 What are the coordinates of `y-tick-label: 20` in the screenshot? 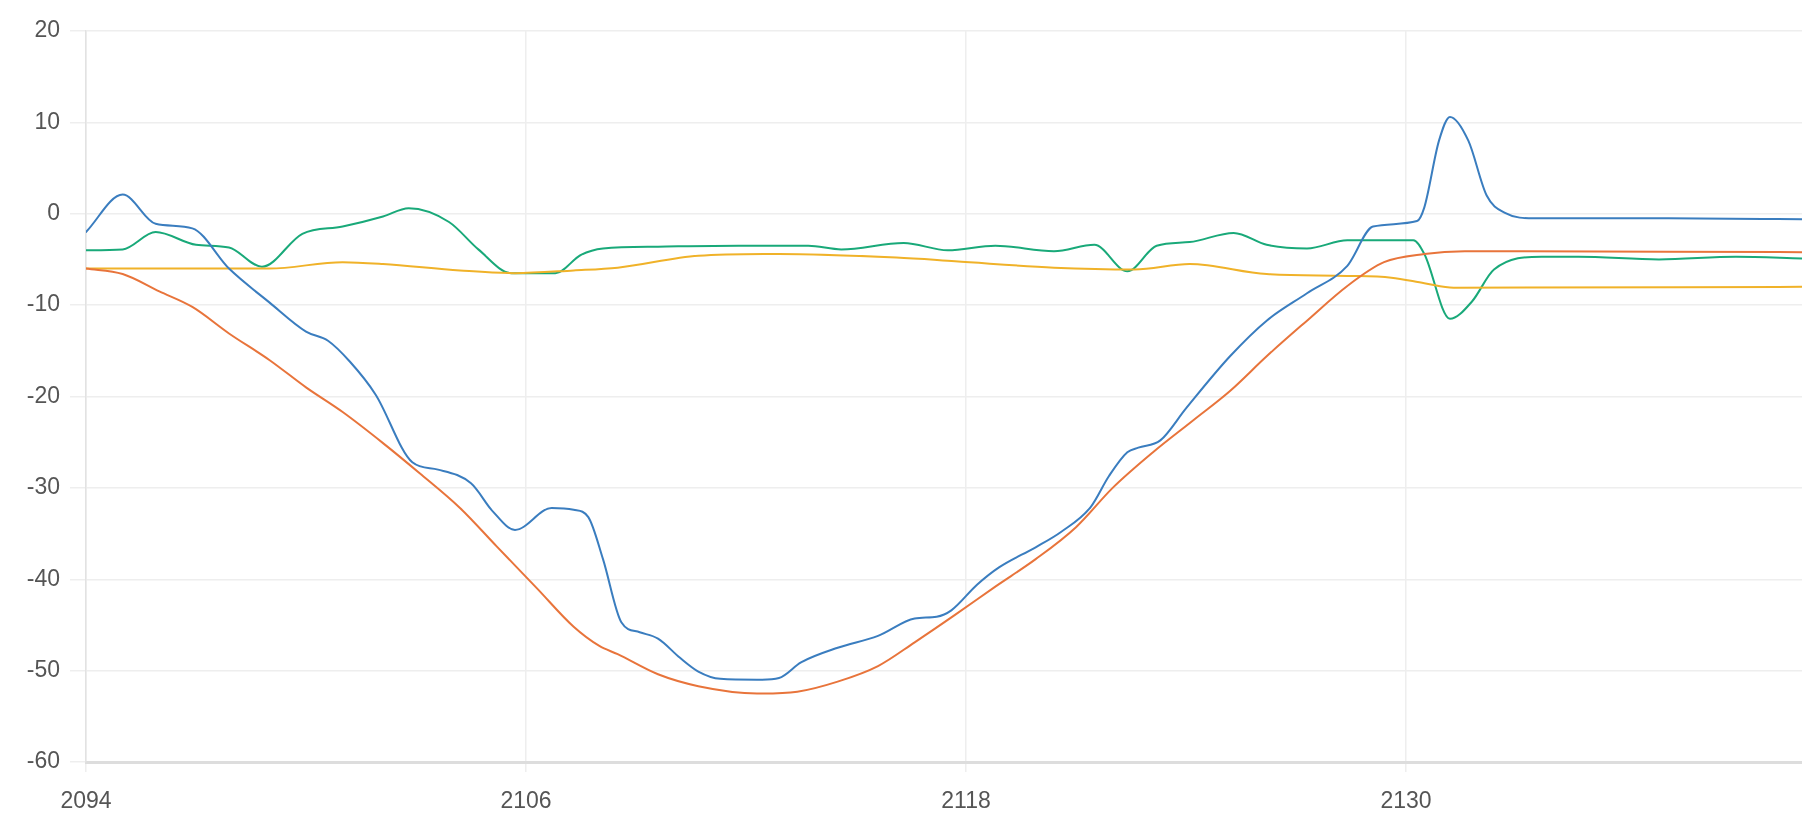 It's located at (47, 29).